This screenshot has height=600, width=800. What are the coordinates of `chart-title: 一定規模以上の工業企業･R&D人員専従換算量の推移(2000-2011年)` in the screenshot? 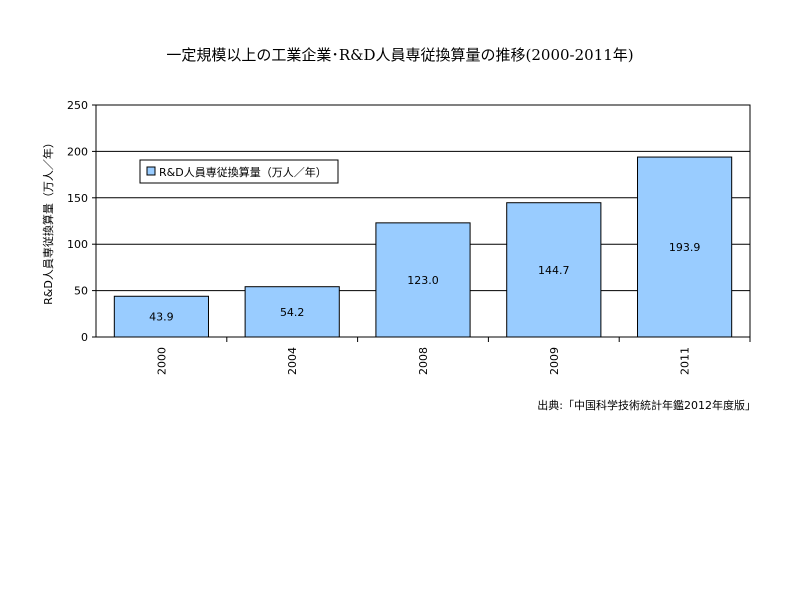 It's located at (400, 55).